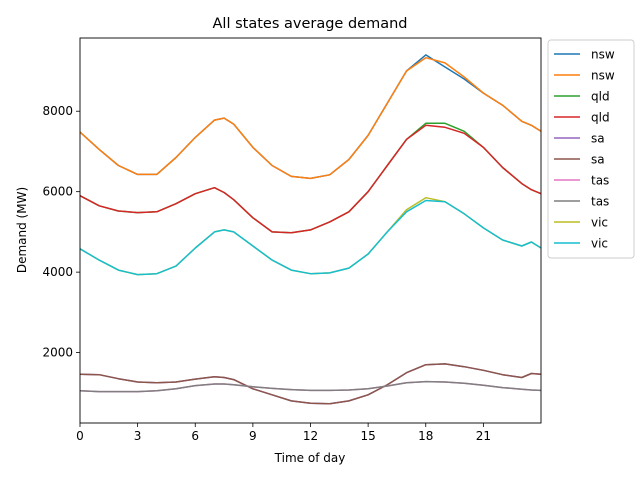  I want to click on x-tick-label: 21, so click(483, 436).